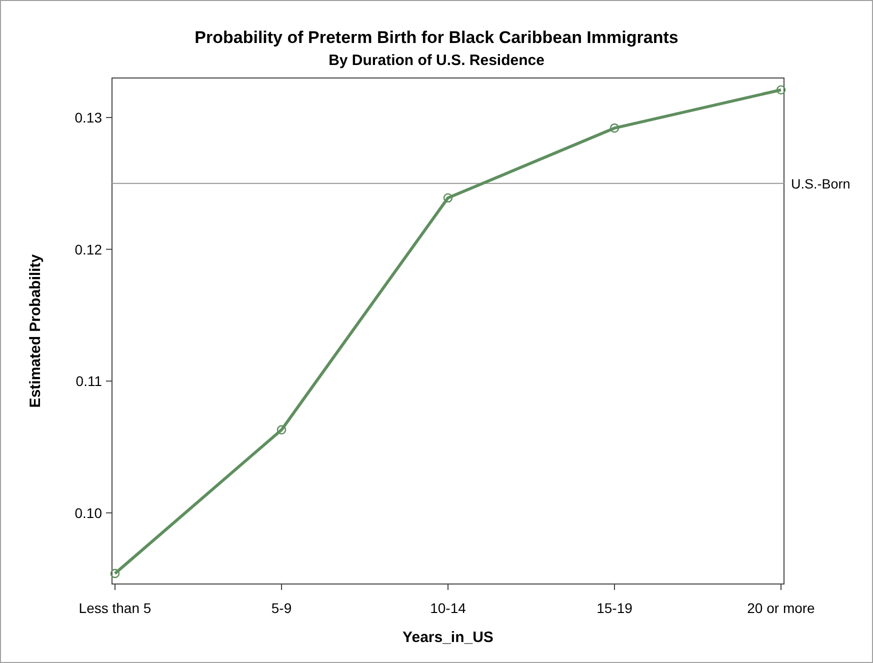 This screenshot has height=663, width=873. Describe the element at coordinates (88, 512) in the screenshot. I see `y-tick-label: 0.10` at that location.